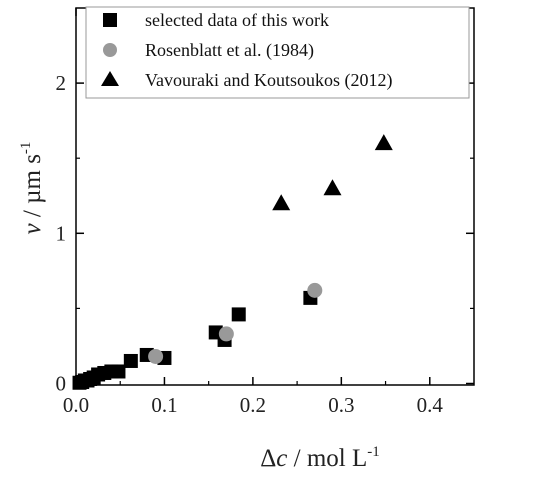  Describe the element at coordinates (327, 458) in the screenshot. I see `x-axis-title-unit: / mol L` at that location.